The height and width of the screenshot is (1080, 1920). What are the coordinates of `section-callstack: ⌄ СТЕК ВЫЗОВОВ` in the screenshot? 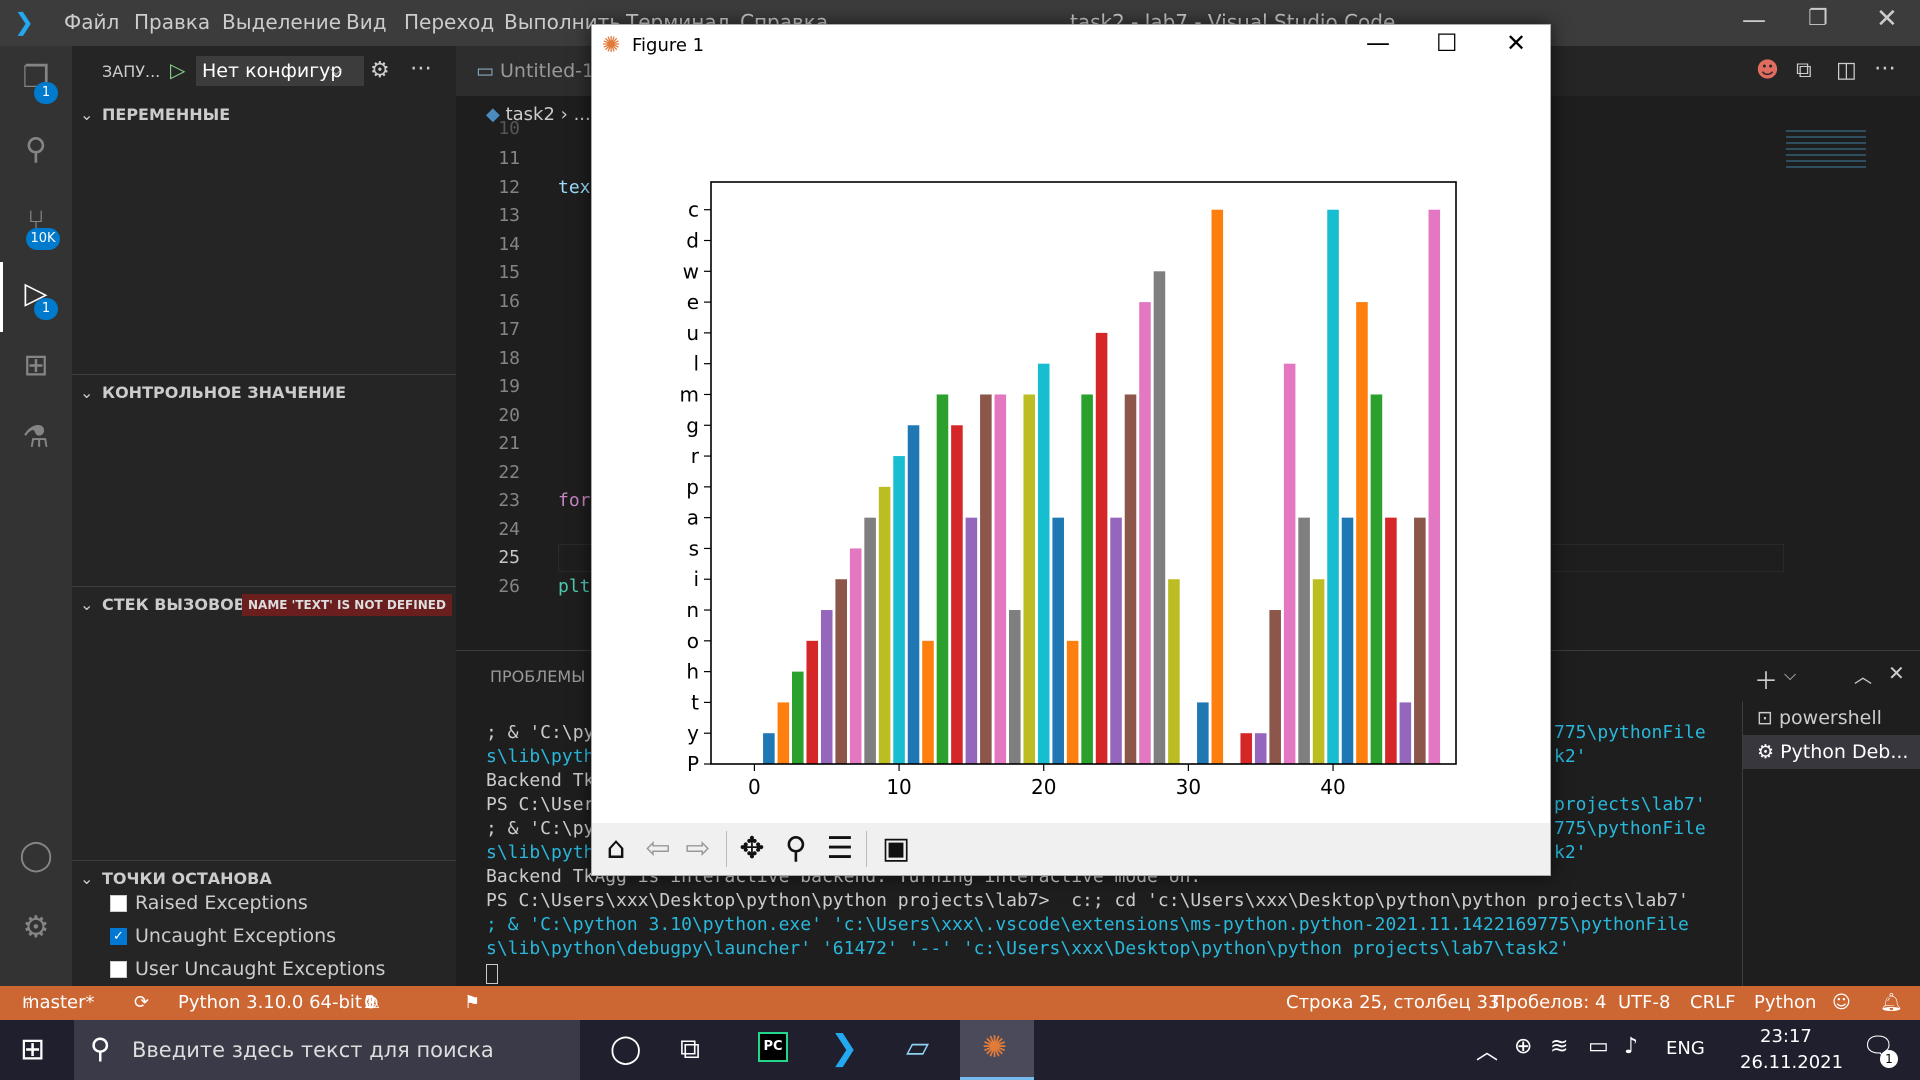 It's located at (264, 605).